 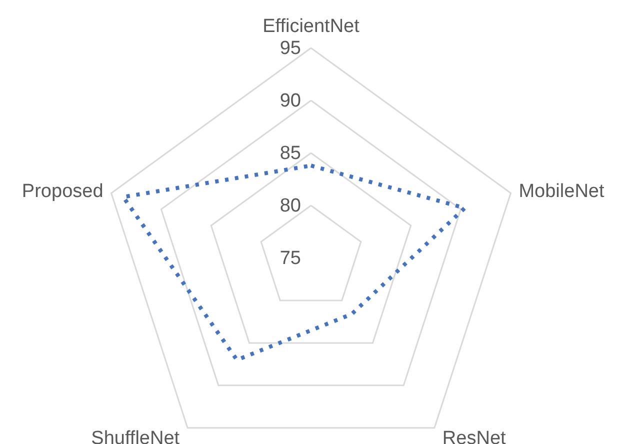 What do you see at coordinates (63, 191) in the screenshot?
I see `spoke-label: Proposed` at bounding box center [63, 191].